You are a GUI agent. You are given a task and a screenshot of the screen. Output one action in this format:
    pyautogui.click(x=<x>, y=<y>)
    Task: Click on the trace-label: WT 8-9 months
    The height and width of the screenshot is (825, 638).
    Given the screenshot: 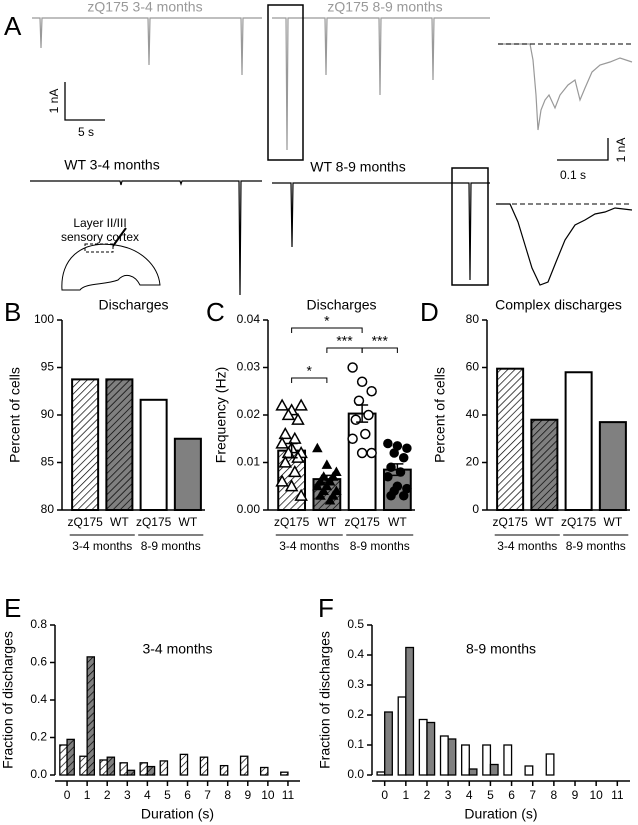 What is the action you would take?
    pyautogui.click(x=357, y=167)
    